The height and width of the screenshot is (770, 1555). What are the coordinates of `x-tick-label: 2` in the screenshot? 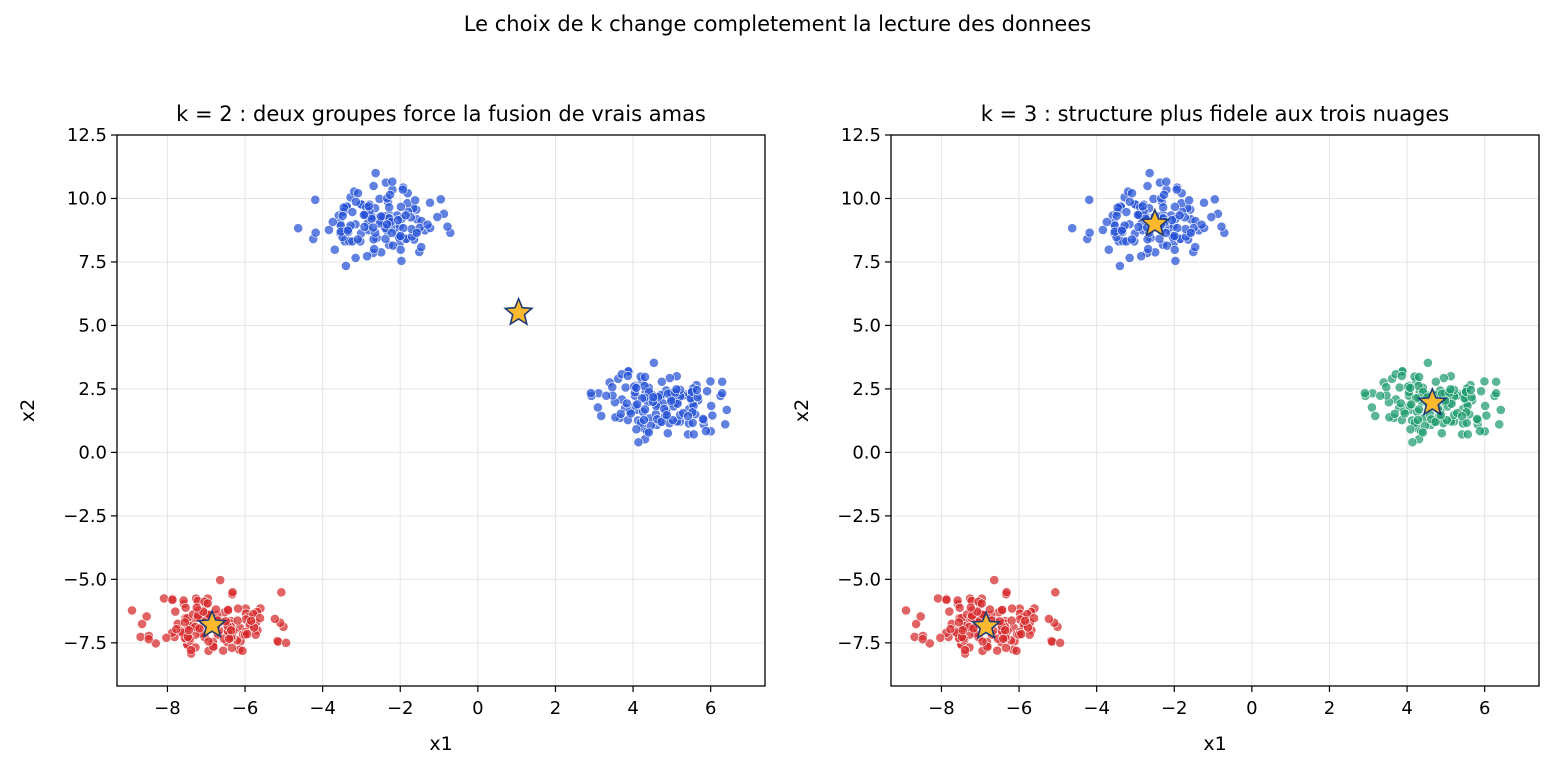 It's located at (1329, 708).